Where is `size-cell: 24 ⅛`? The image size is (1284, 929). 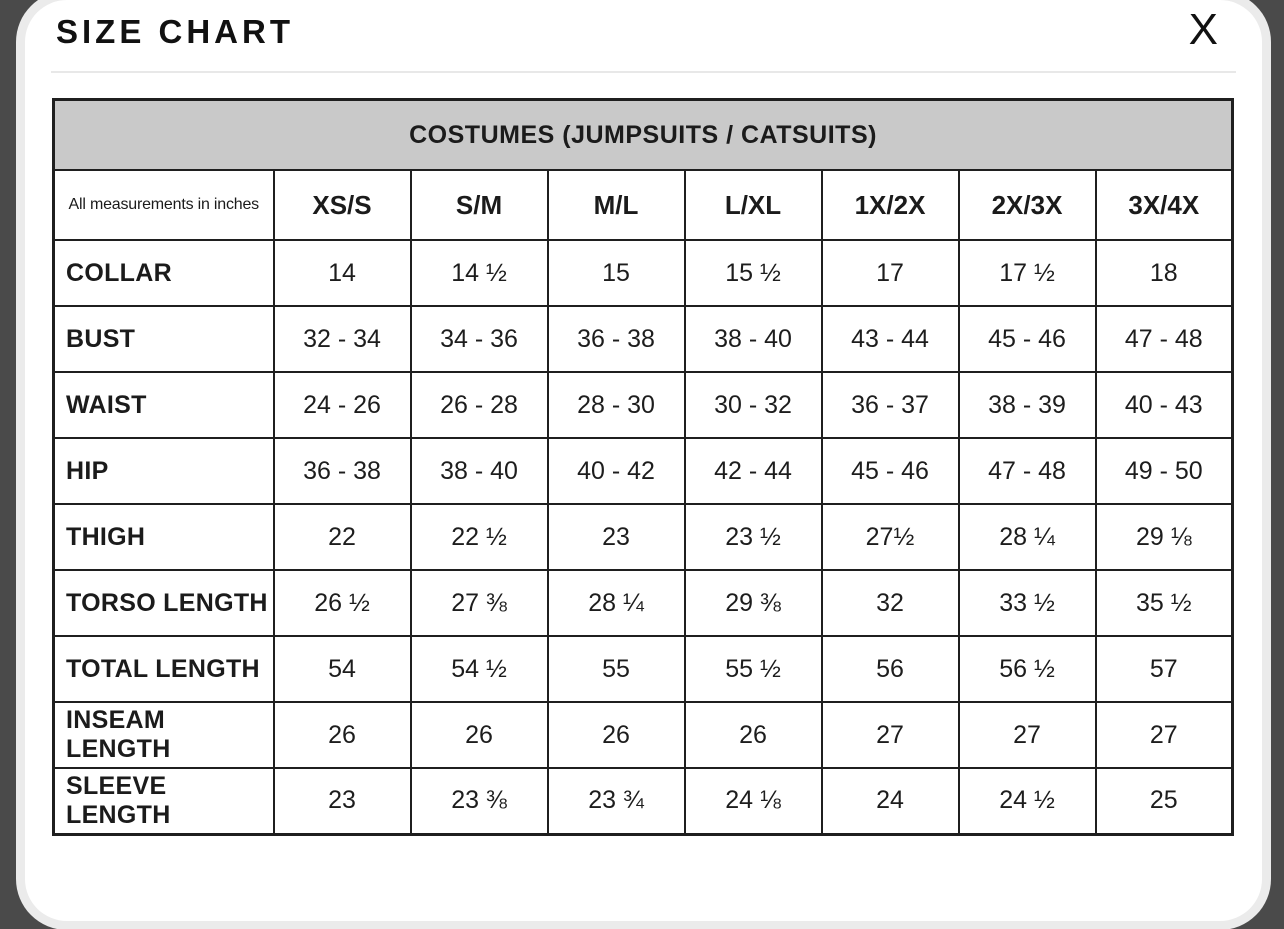 size-cell: 24 ⅛ is located at coordinates (753, 801).